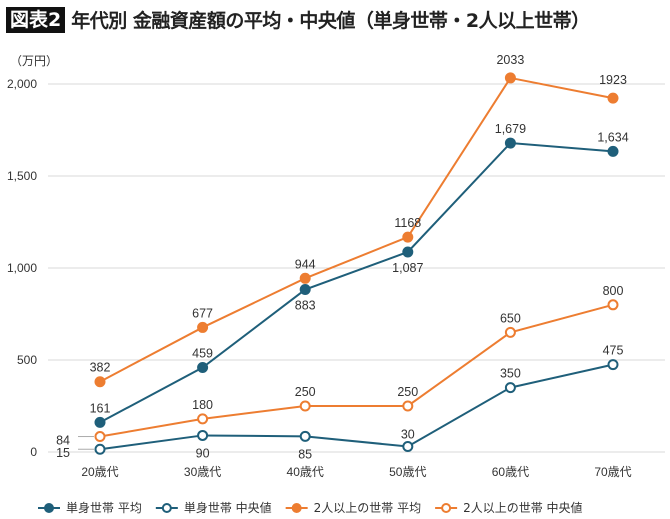 The height and width of the screenshot is (519, 670). What do you see at coordinates (330, 21) in the screenshot?
I see `title-text: 年代別 金融資産額の平均・中央値（単身世帯・2人以上世帯）` at bounding box center [330, 21].